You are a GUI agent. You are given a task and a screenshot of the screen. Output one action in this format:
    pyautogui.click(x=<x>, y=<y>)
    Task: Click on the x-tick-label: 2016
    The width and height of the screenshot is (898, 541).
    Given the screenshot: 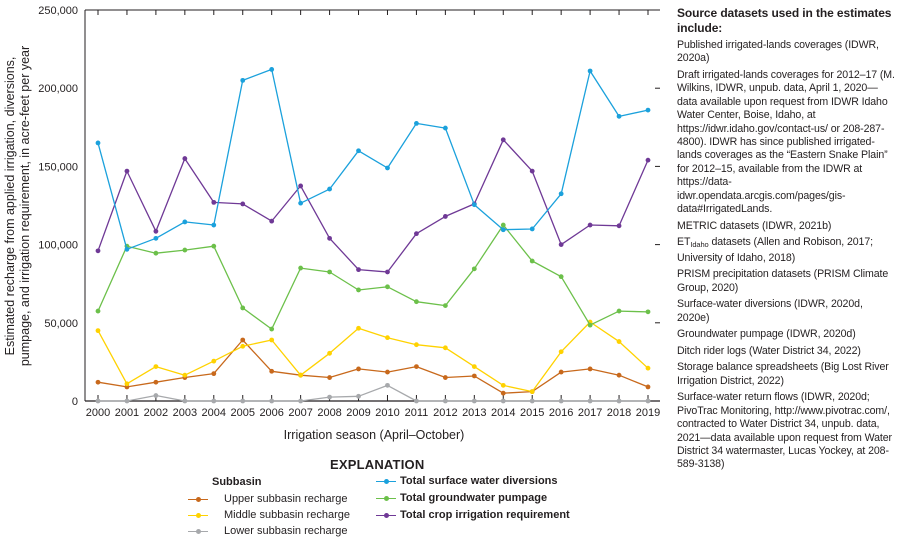 What is the action you would take?
    pyautogui.click(x=561, y=413)
    